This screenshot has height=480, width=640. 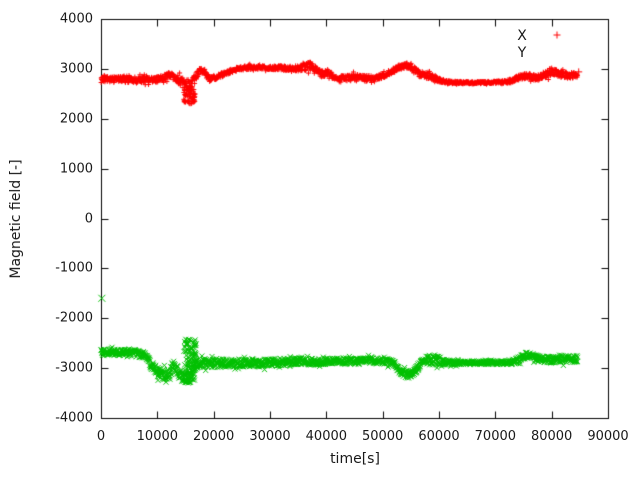 I want to click on y-tick-label: -4000, so click(x=74, y=418).